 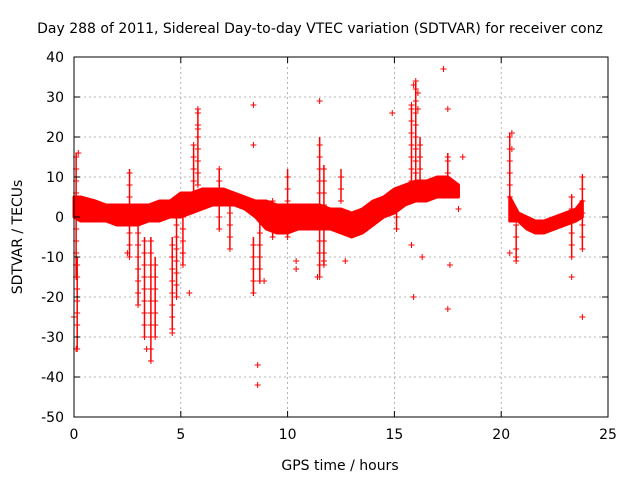 I want to click on y-axis-label: SDTVAR / TECUs, so click(x=18, y=237).